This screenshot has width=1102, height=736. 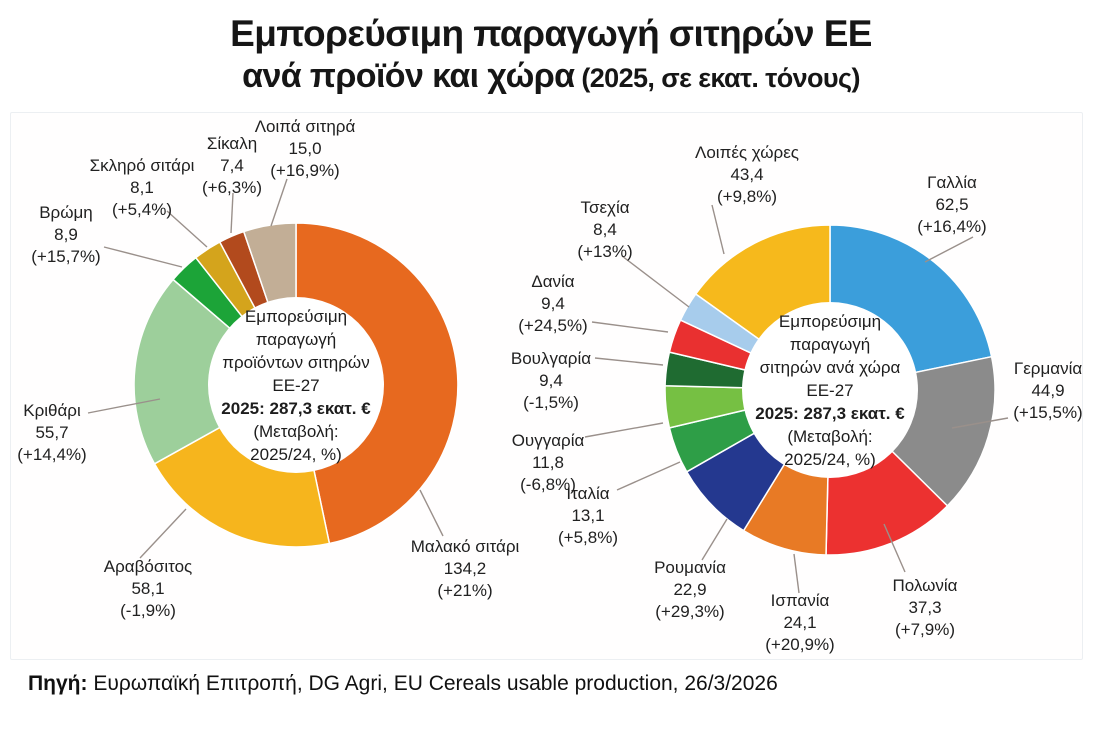 I want to click on title-line-1: Εμπορεύσιμη παραγωγή σιτηρών ΕΕ, so click(x=551, y=34).